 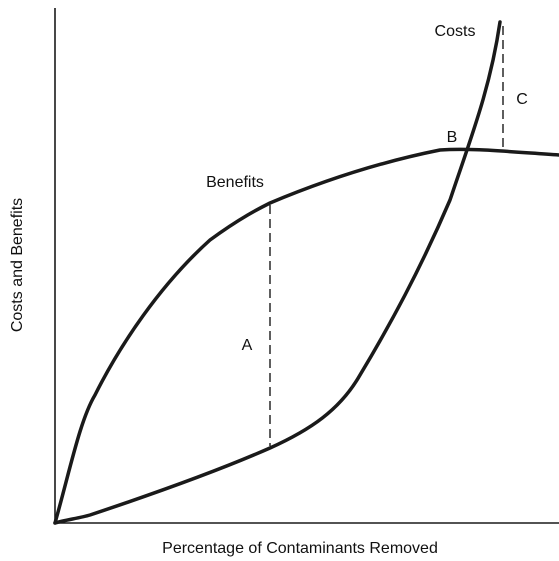 I want to click on curve-label: Benefits, so click(x=235, y=182).